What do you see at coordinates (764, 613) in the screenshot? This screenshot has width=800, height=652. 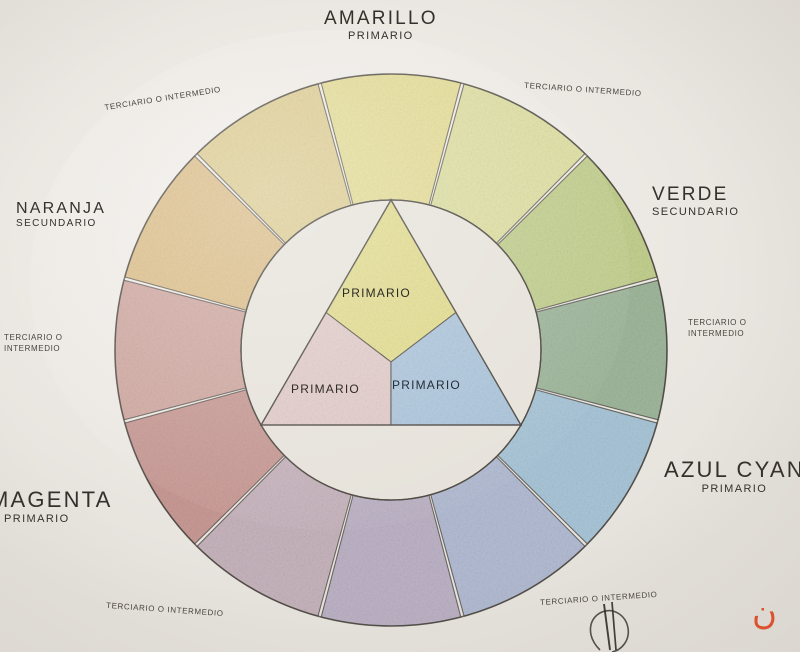 I see `handwritten-glyph: ن` at bounding box center [764, 613].